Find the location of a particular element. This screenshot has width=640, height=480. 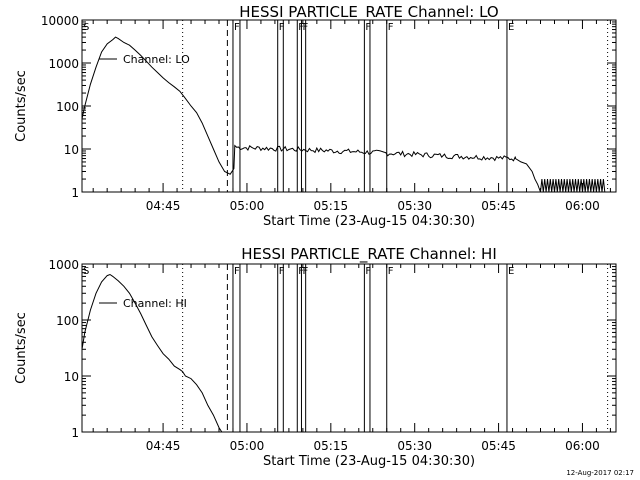

y-tick-label: 10000 is located at coordinates (60, 21).